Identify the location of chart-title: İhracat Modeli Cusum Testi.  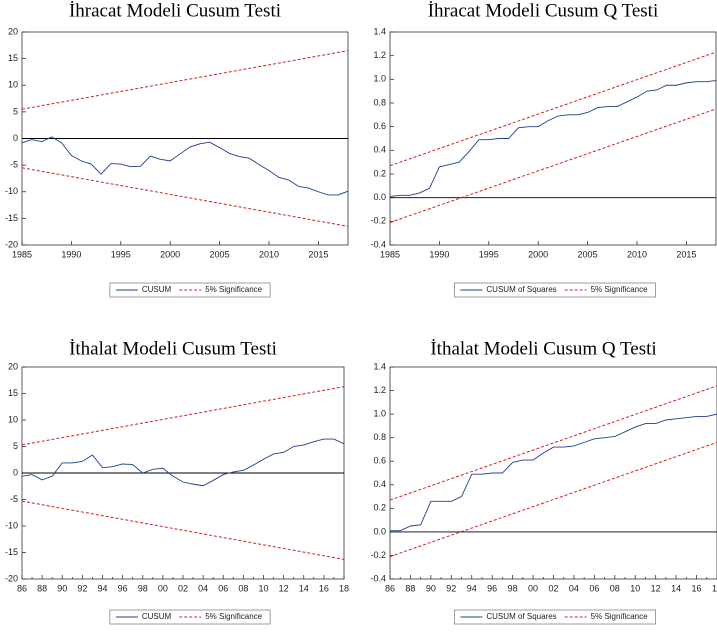
(175, 10).